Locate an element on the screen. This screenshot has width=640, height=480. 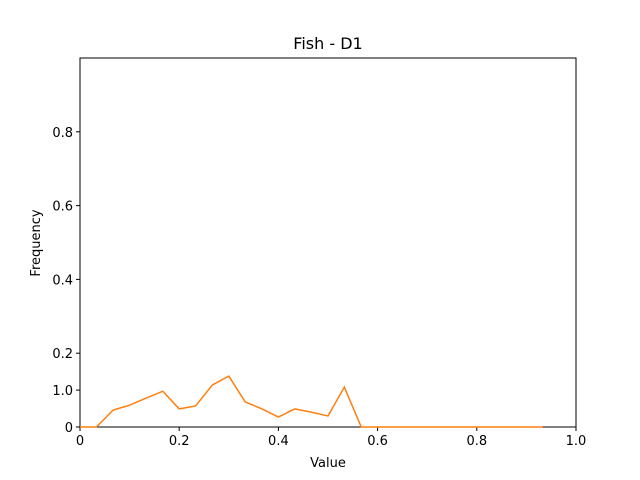
data-line is located at coordinates (311, 401).